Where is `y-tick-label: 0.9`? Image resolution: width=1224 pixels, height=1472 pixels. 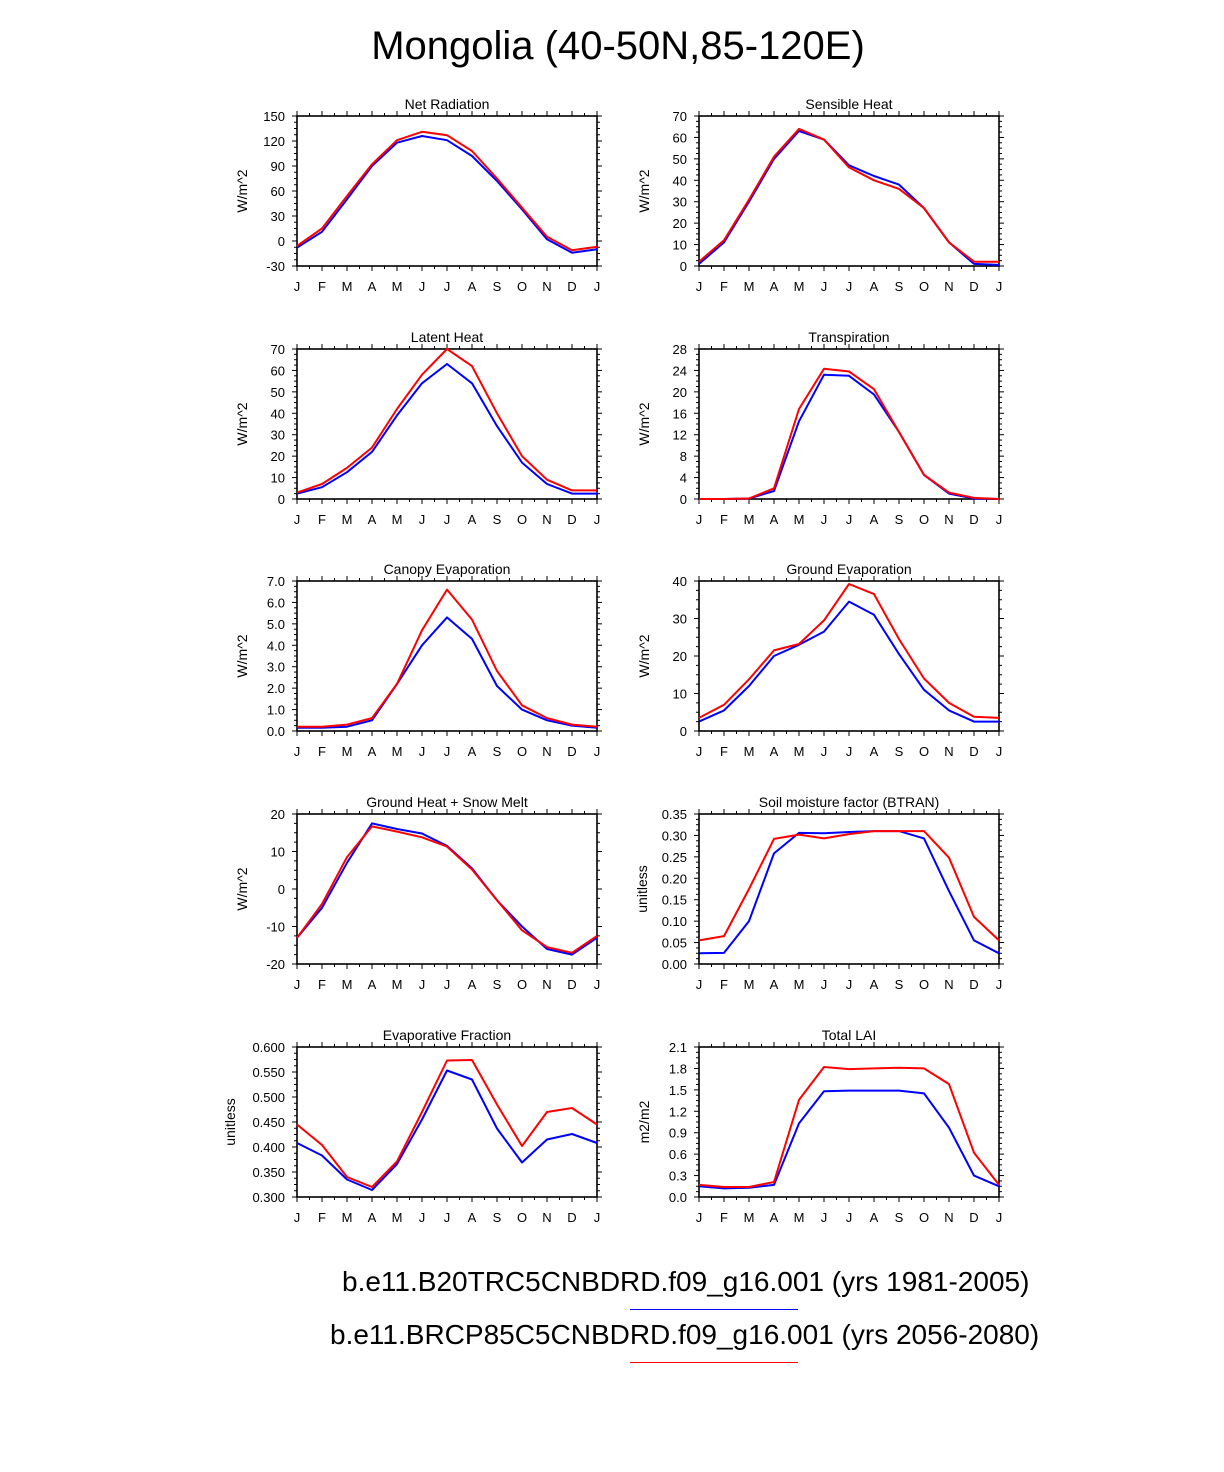 y-tick-label: 0.9 is located at coordinates (678, 1133).